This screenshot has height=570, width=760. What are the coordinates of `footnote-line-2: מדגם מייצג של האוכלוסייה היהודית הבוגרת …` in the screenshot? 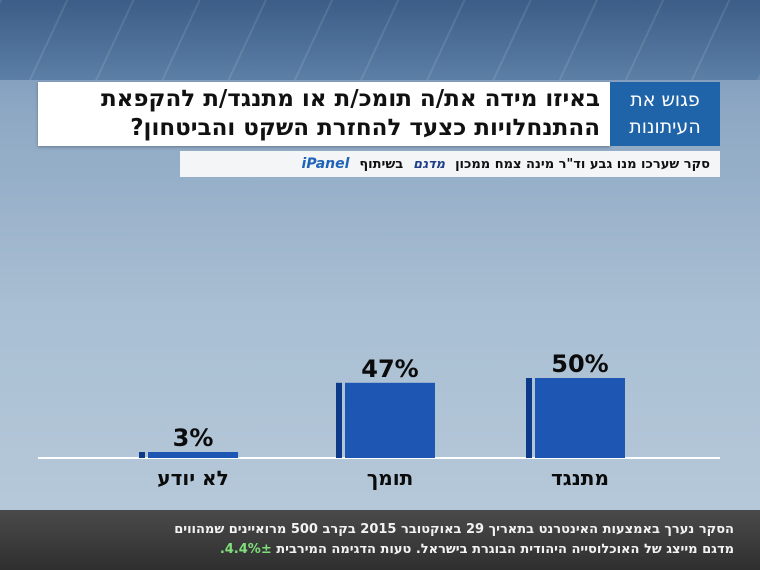 It's located at (367, 550).